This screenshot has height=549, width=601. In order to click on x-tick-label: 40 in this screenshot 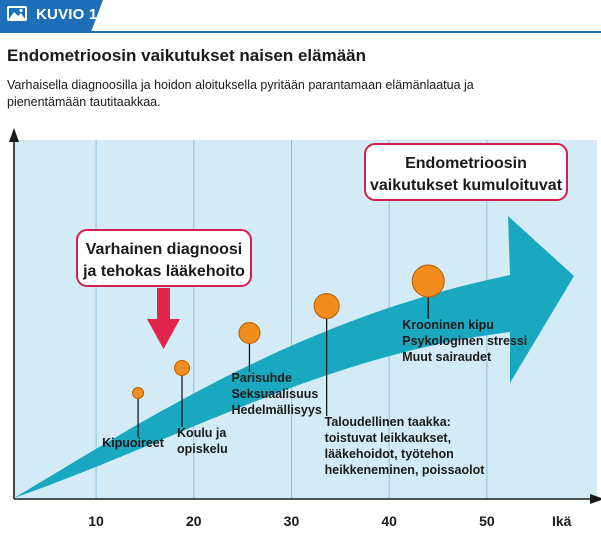, I will do `click(389, 521)`.